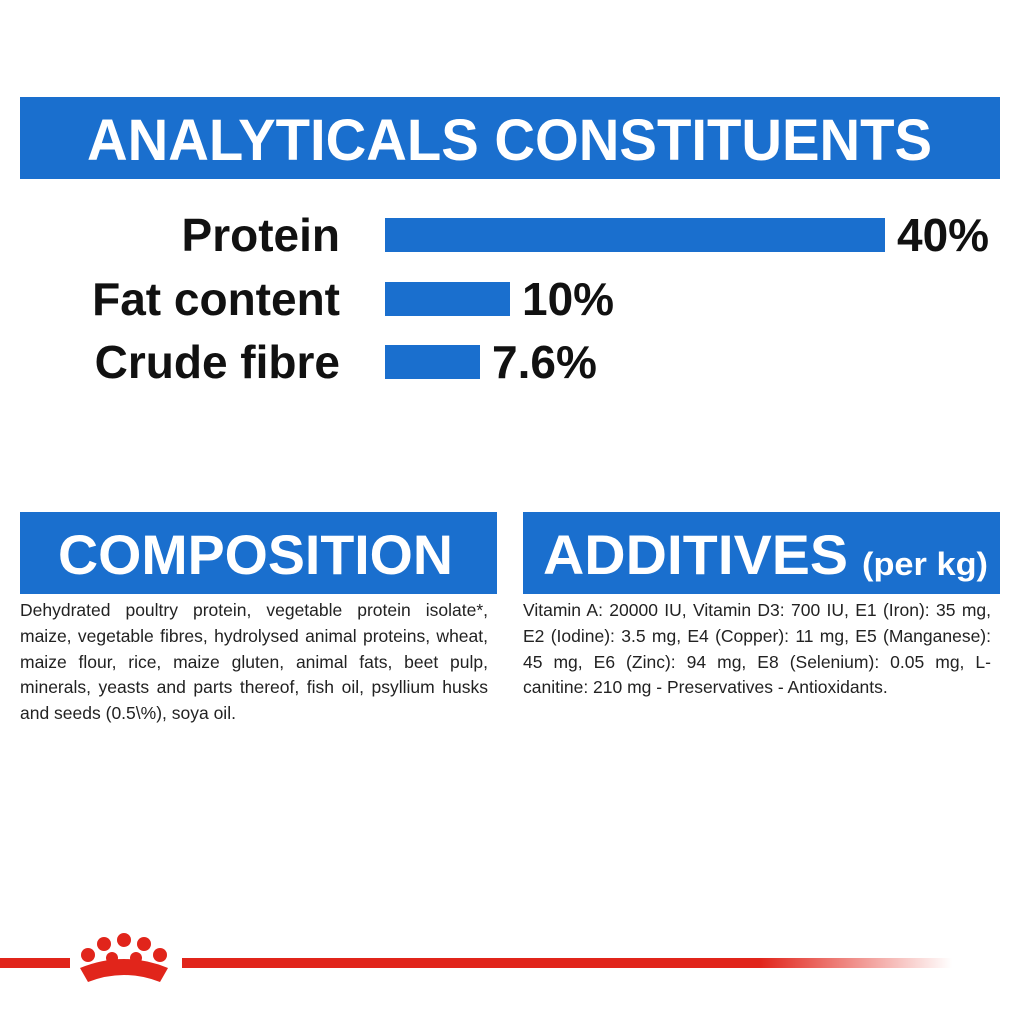 This screenshot has height=1020, width=1020. I want to click on header-band, so click(510, 138).